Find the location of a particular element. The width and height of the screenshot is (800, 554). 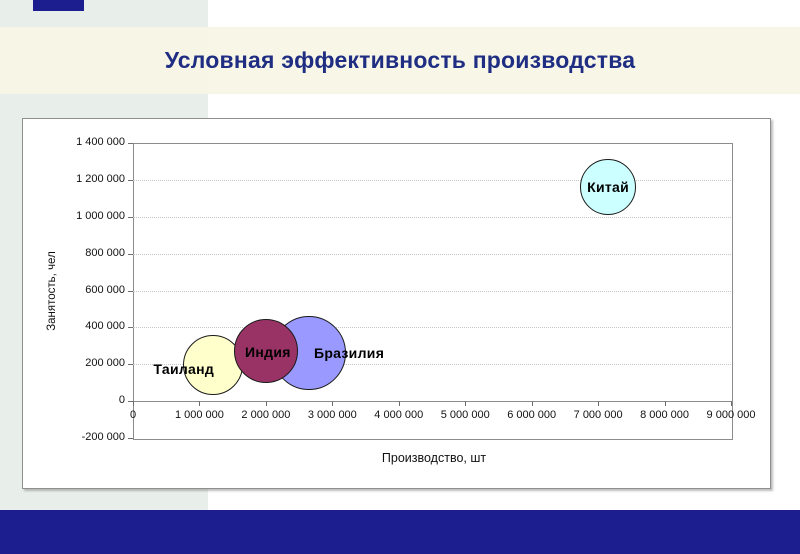

bubble-india is located at coordinates (265, 351).